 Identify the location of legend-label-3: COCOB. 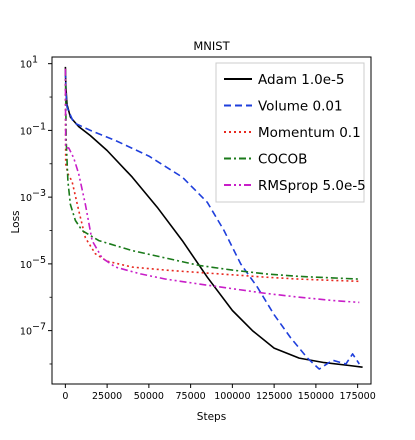
(282, 160).